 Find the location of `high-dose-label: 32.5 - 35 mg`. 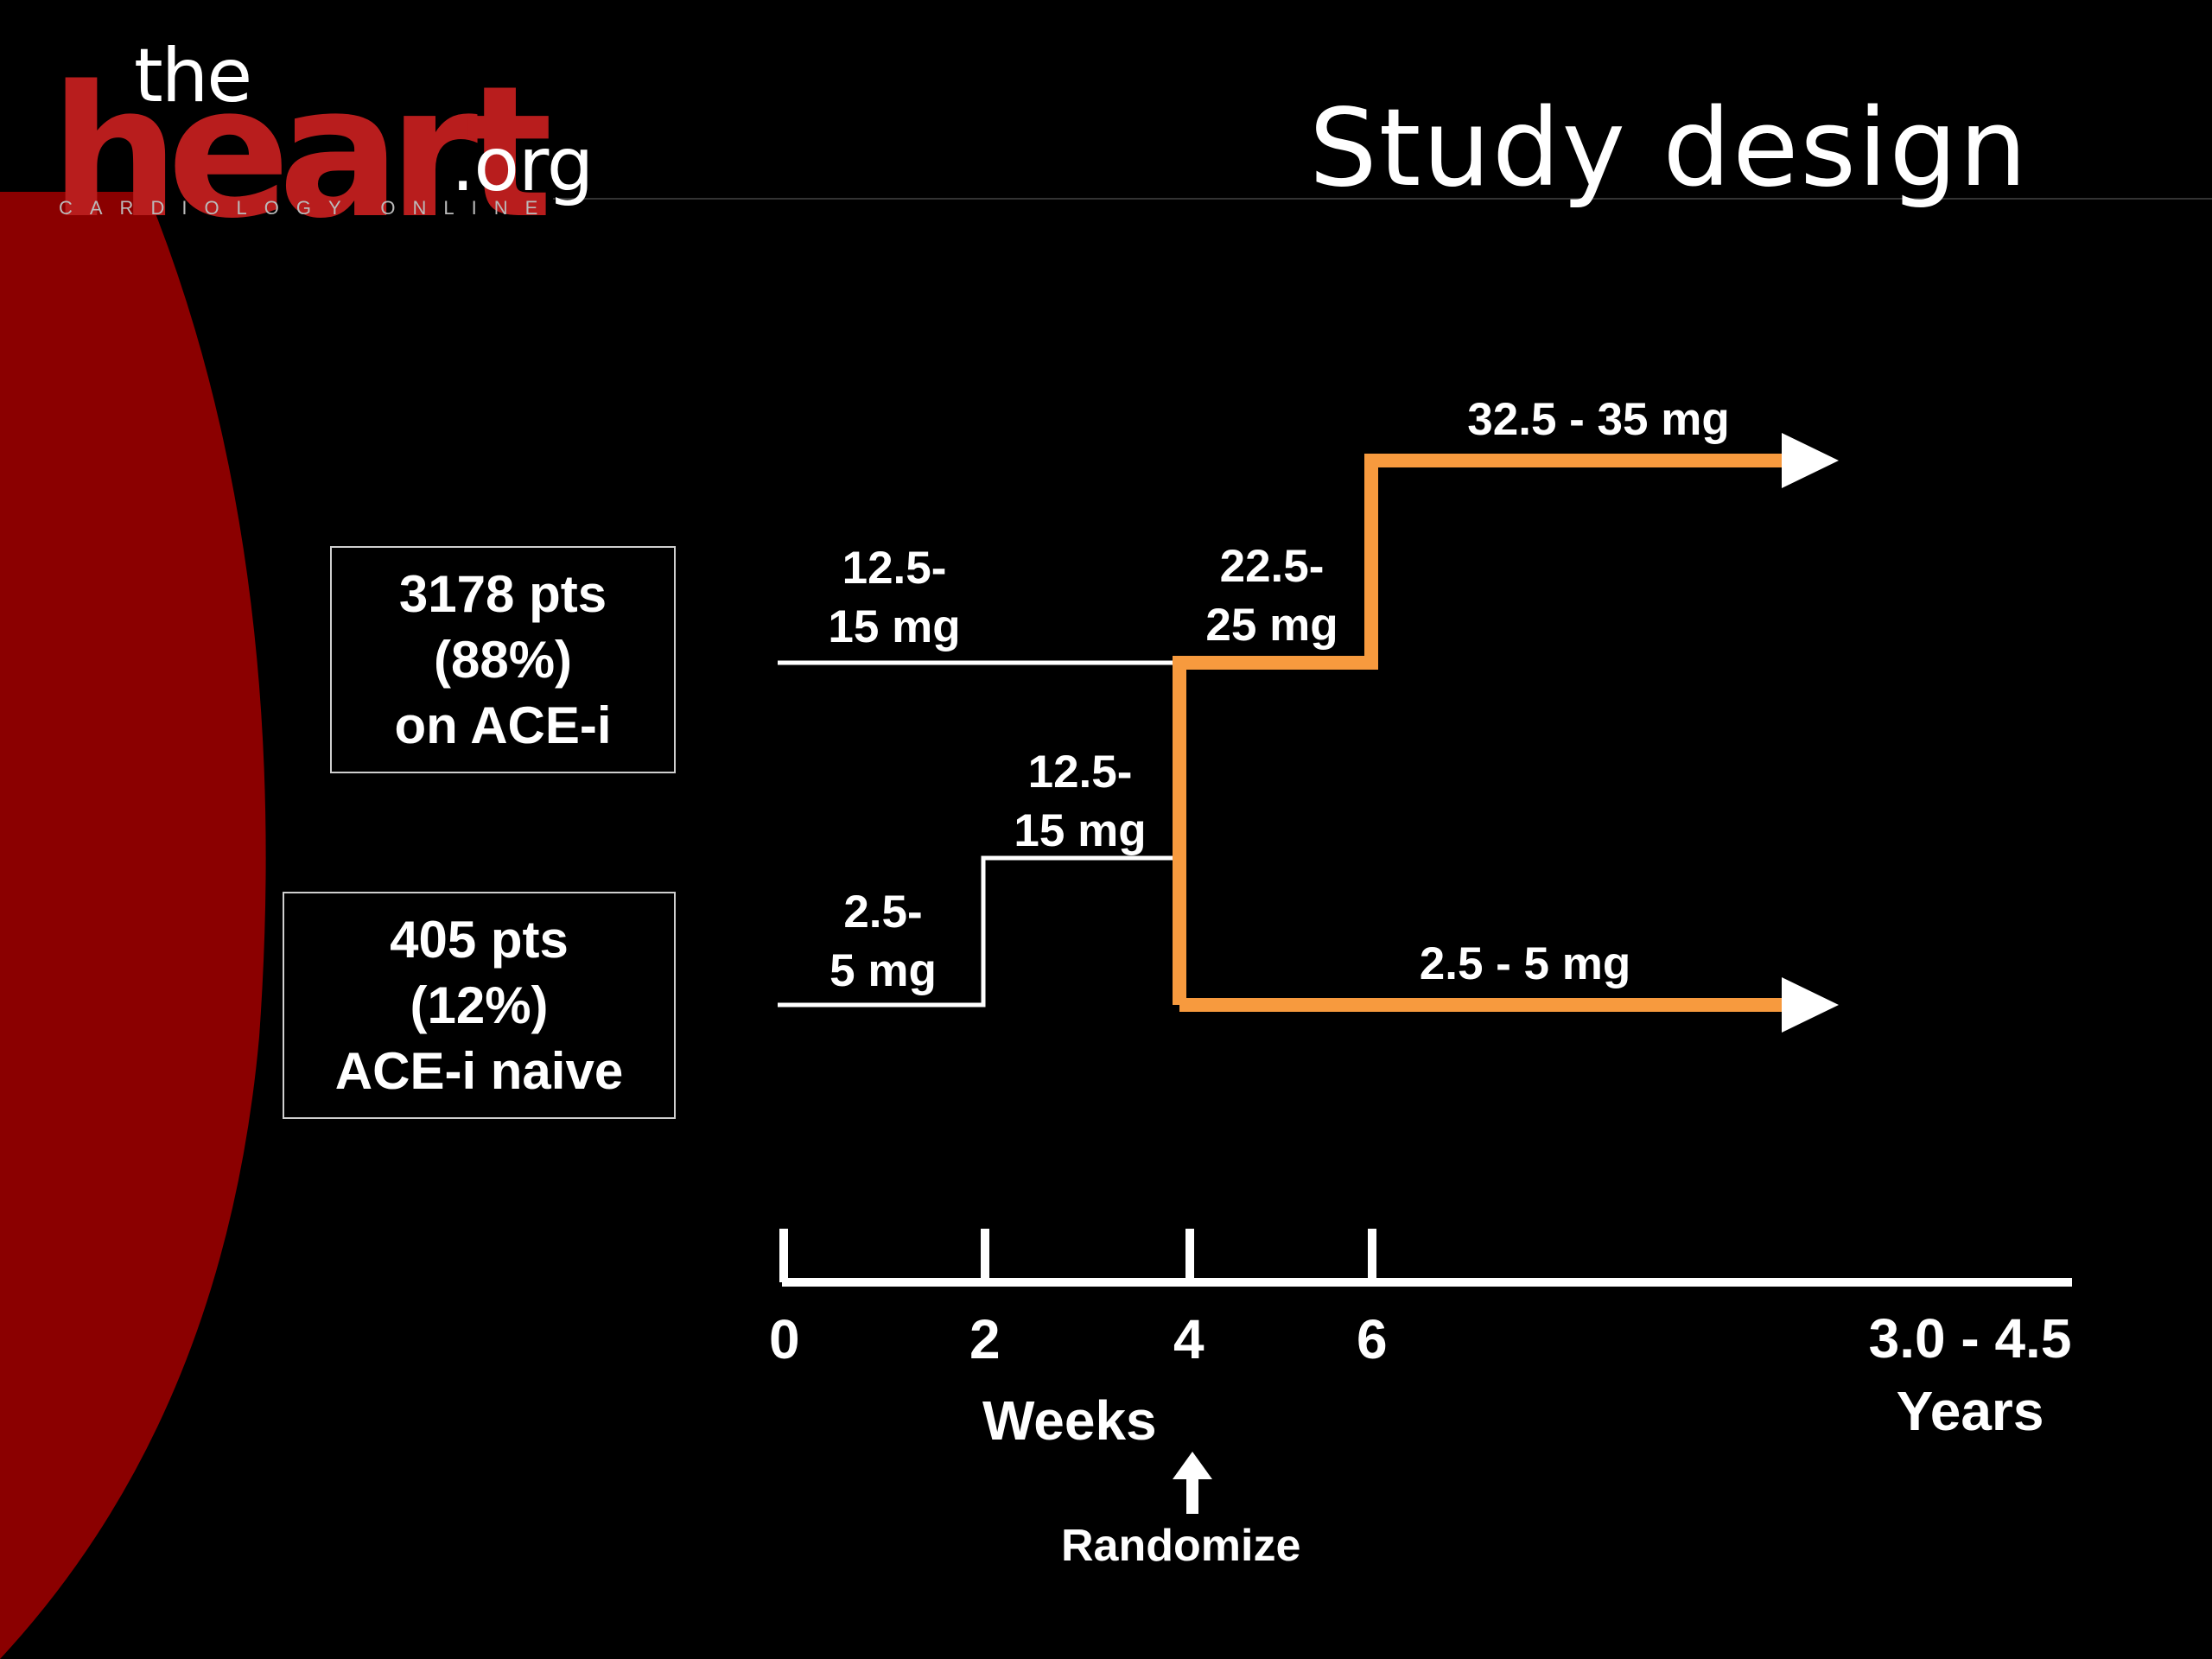

high-dose-label: 32.5 - 35 mg is located at coordinates (1598, 419).